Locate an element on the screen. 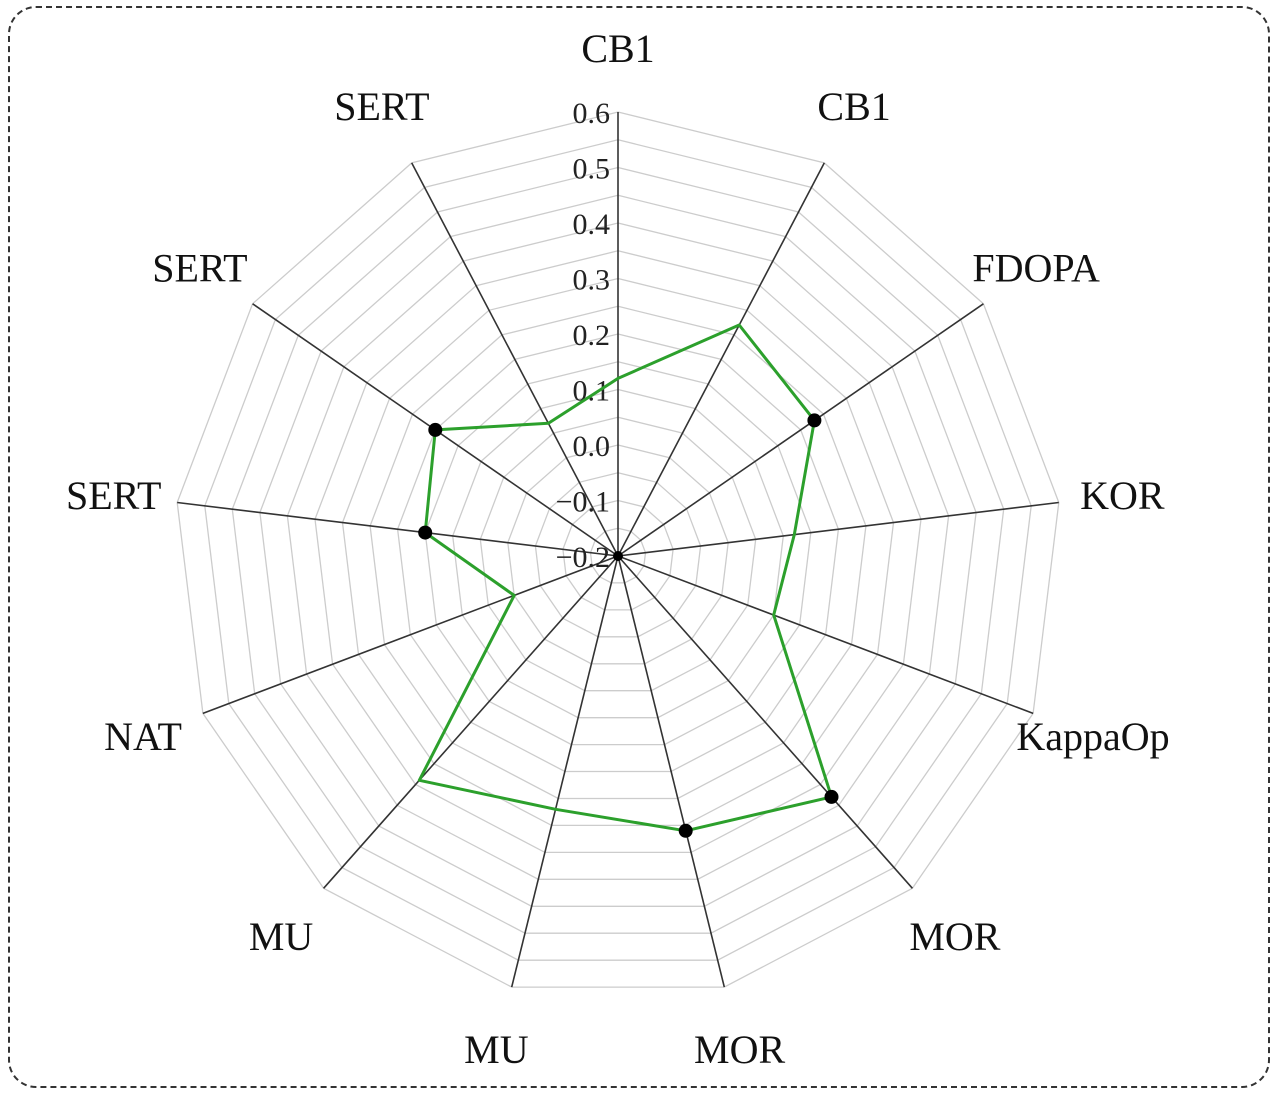  radial-tick-label: 0.5 is located at coordinates (592, 169).